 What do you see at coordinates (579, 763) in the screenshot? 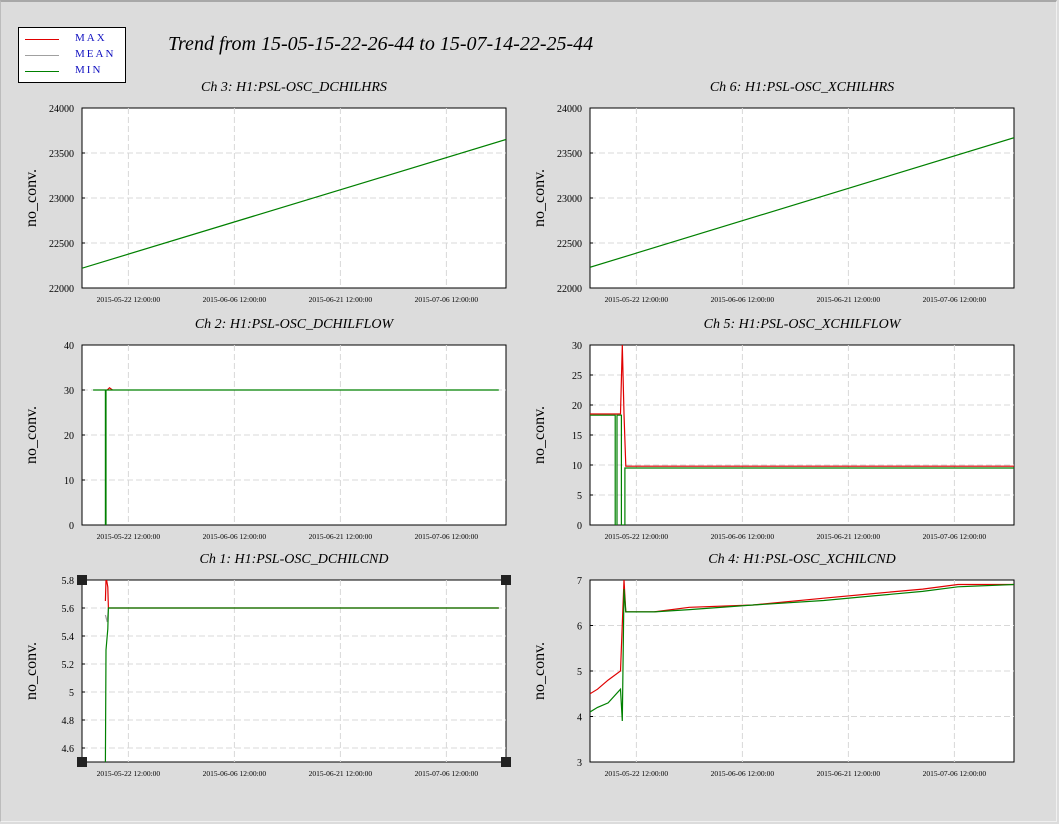
I see `y-tick-label: 3` at bounding box center [579, 763].